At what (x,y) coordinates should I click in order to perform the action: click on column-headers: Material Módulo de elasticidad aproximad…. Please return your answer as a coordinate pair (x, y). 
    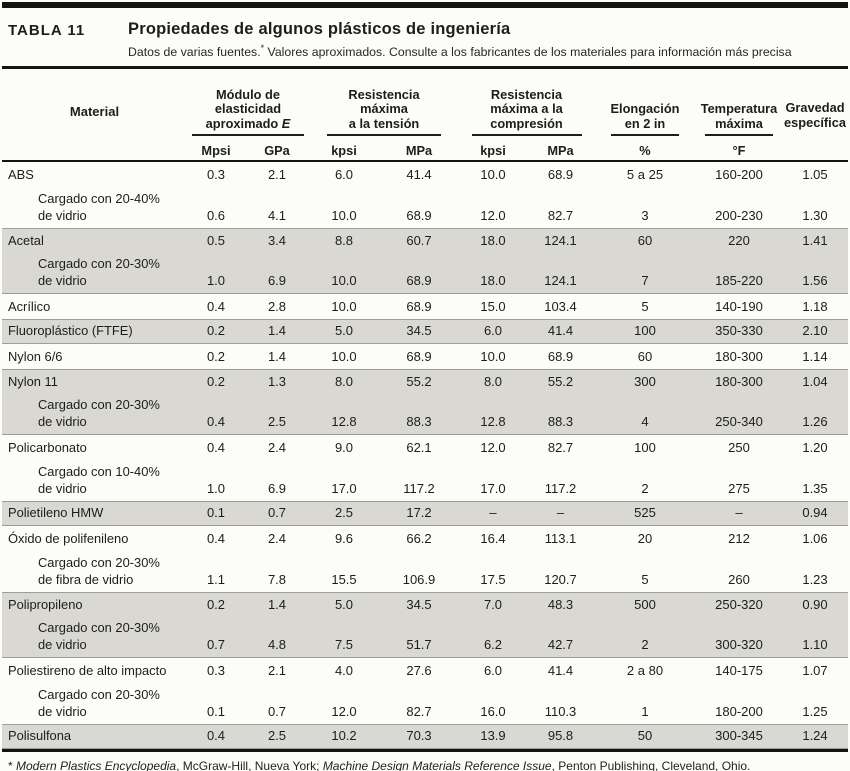
    Looking at the image, I should click on (425, 114).